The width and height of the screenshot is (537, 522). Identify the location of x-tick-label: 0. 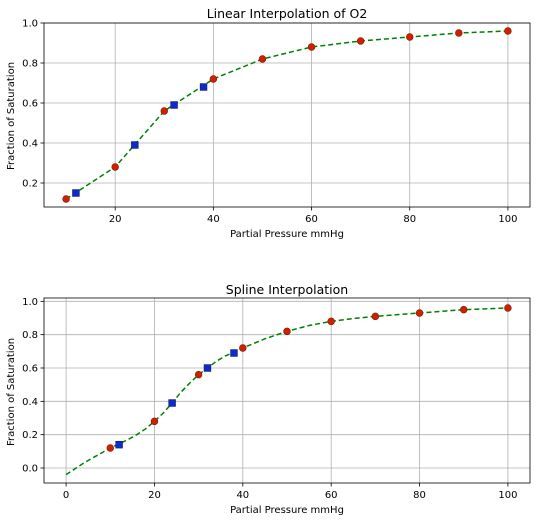
(66, 495).